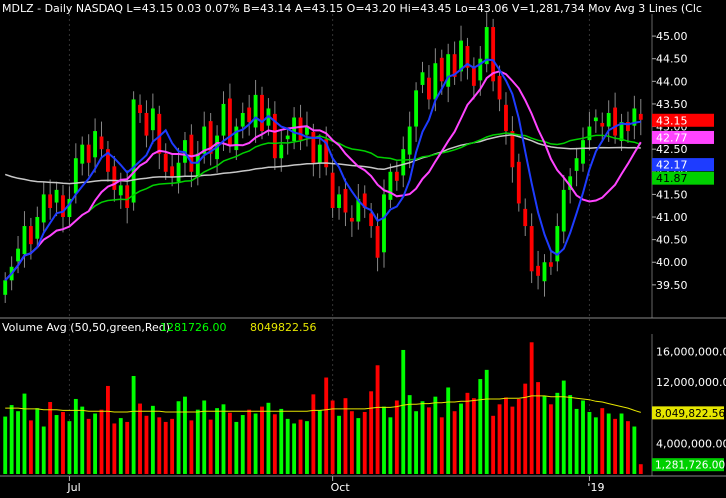  Describe the element at coordinates (672, 285) in the screenshot. I see `price-tick-label: 39.50` at that location.